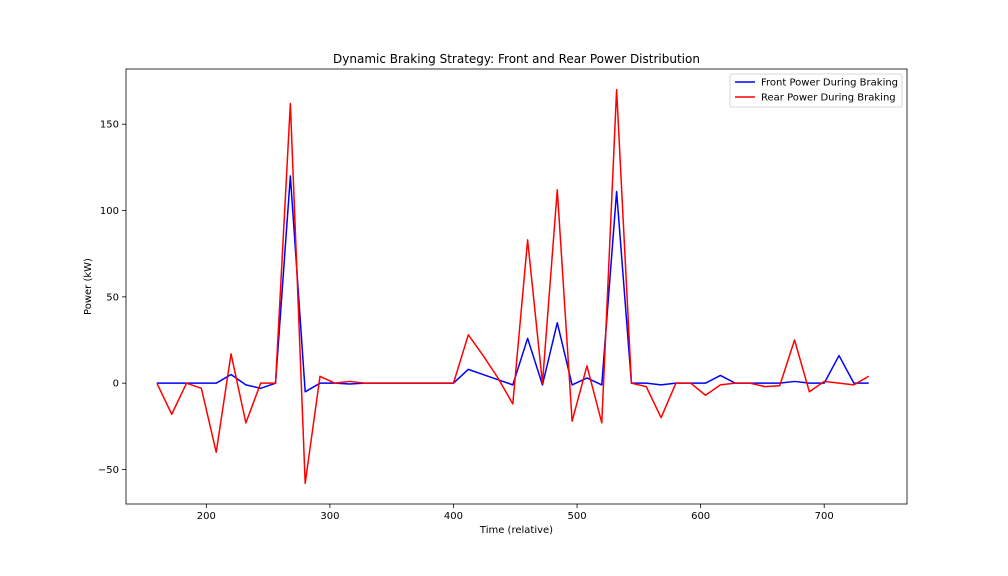 The height and width of the screenshot is (576, 1008). What do you see at coordinates (515, 513) in the screenshot?
I see `x-axis: 200 300 400 500 600 700` at bounding box center [515, 513].